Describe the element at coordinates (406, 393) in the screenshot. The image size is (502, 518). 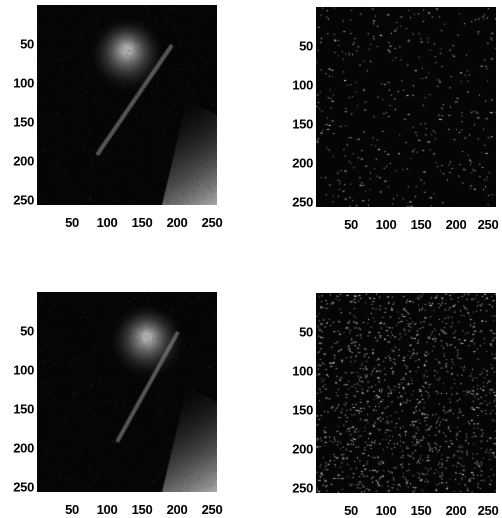
I see `image-bottom-right` at that location.